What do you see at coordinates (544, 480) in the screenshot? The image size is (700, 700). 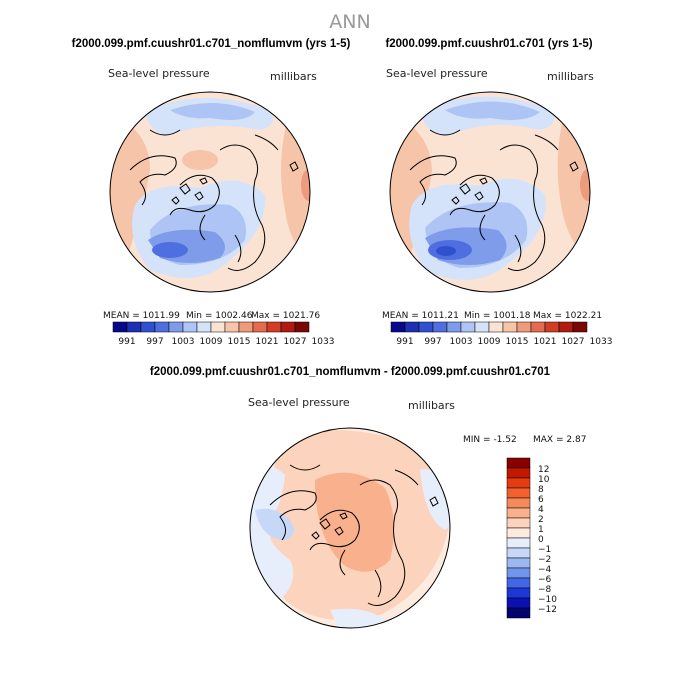 I see `colorbar-tick: 10` at bounding box center [544, 480].